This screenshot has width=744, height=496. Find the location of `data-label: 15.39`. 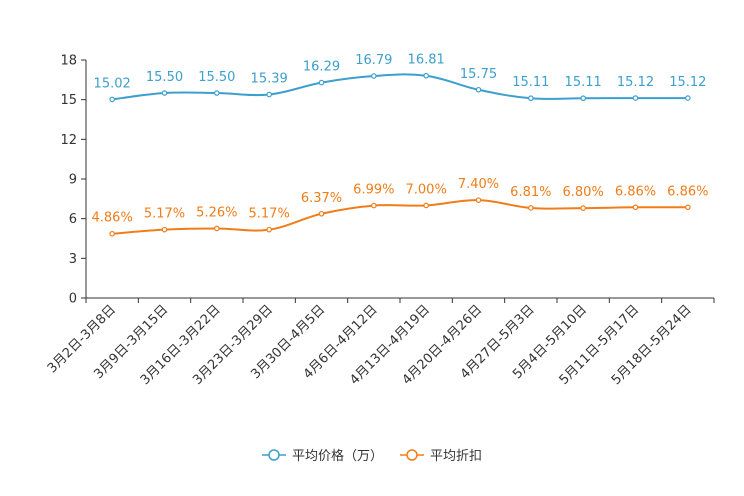

data-label: 15.39 is located at coordinates (269, 79).